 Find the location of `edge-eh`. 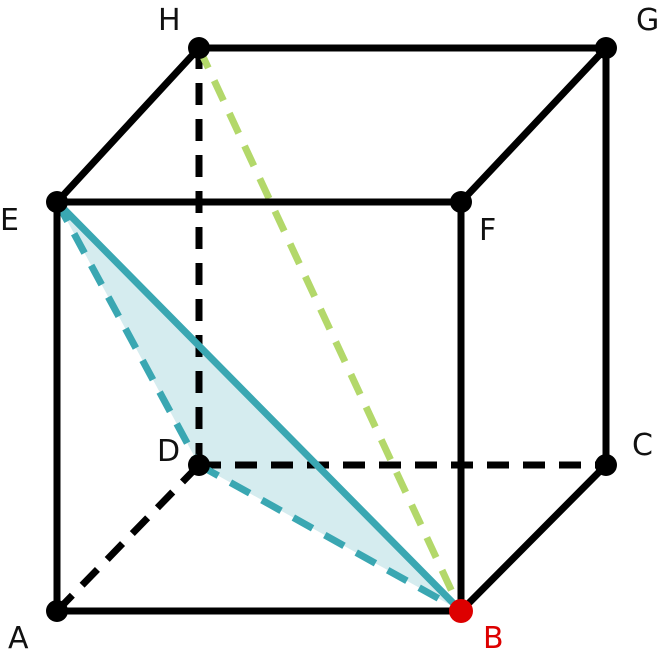

edge-eh is located at coordinates (128, 125).